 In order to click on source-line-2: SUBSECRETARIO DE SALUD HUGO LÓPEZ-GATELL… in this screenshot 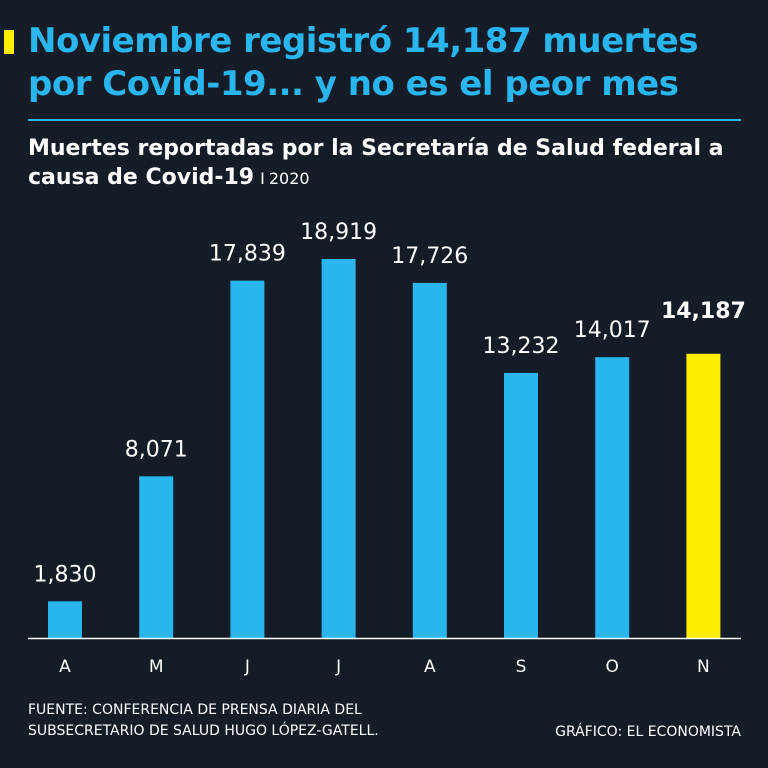, I will do `click(203, 731)`.